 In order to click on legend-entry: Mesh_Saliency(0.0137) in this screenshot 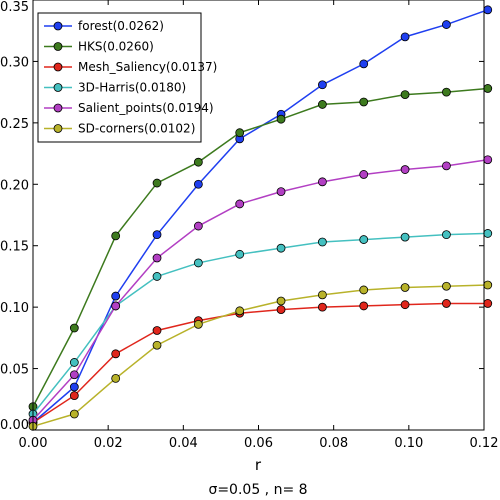, I will do `click(130, 67)`.